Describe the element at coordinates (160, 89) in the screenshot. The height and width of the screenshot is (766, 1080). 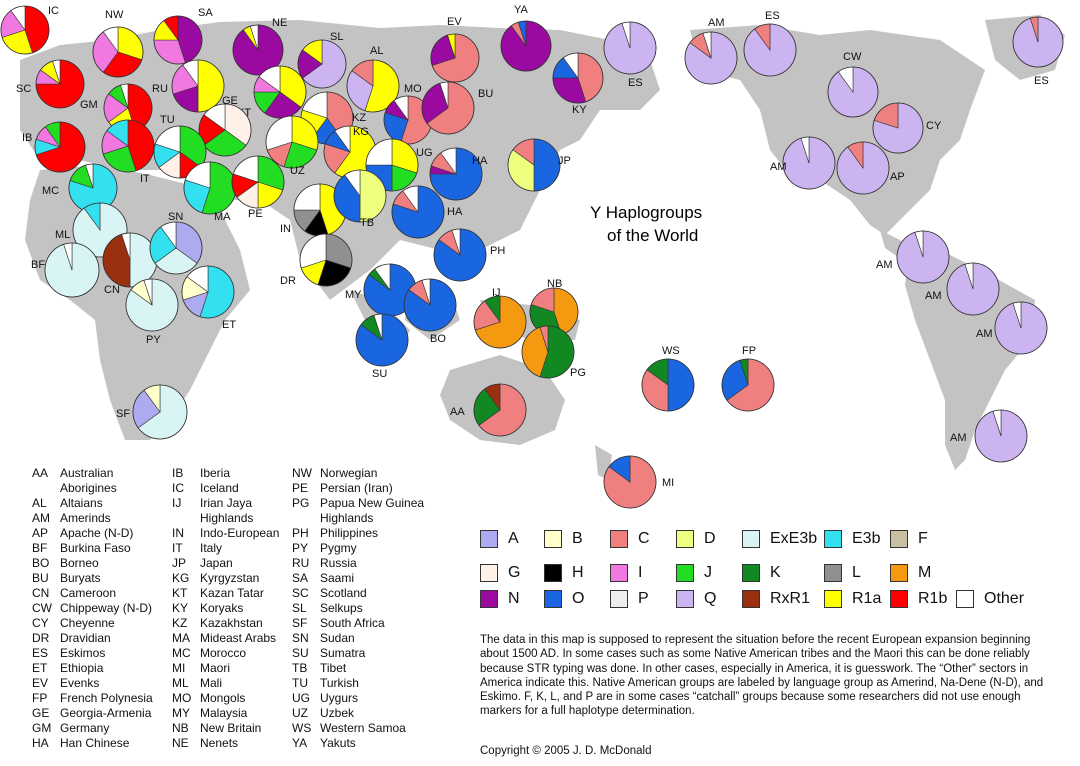
I see `pie-label: RU` at that location.